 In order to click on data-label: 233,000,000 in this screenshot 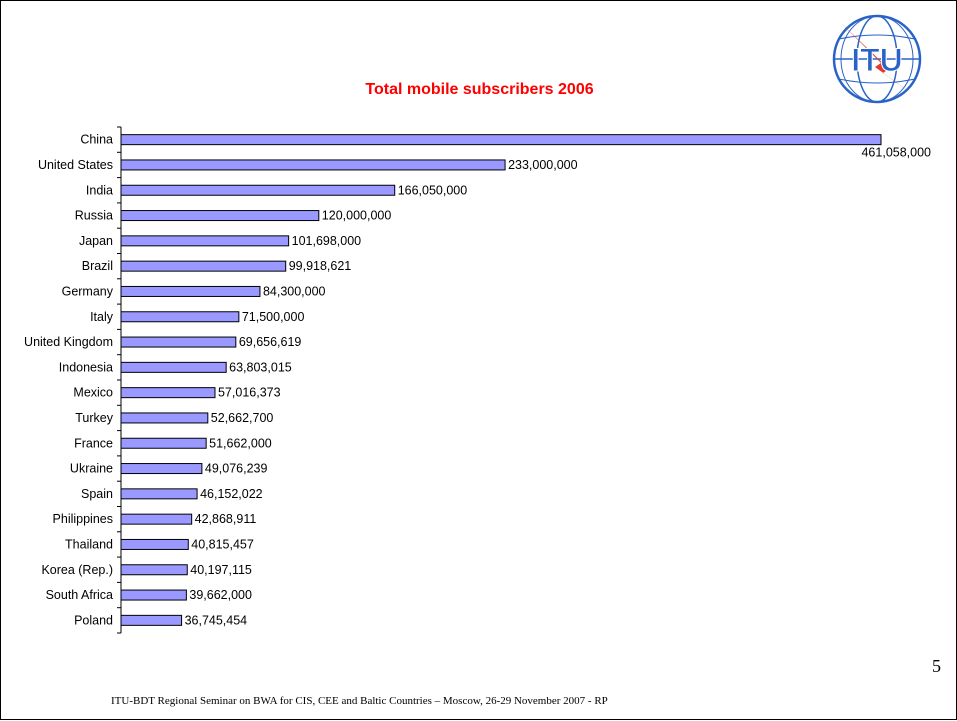, I will do `click(543, 165)`.